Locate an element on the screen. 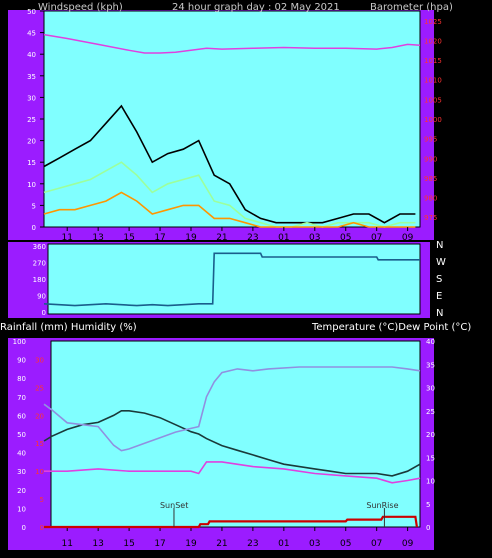 The height and width of the screenshot is (558, 492). wind-x-tick-01: 01 is located at coordinates (283, 238).